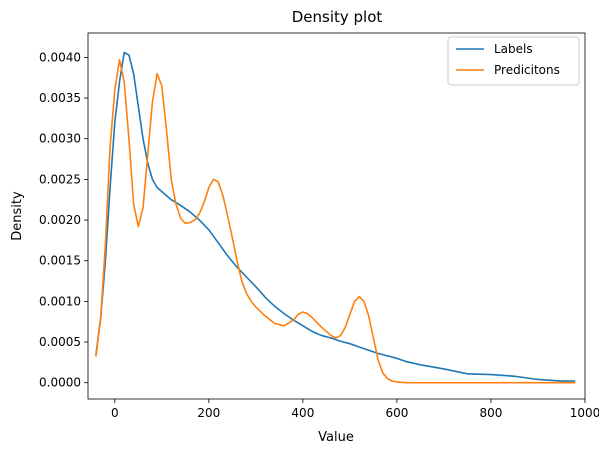 The width and height of the screenshot is (599, 453). I want to click on legend: Labels Predicitons, so click(513, 61).